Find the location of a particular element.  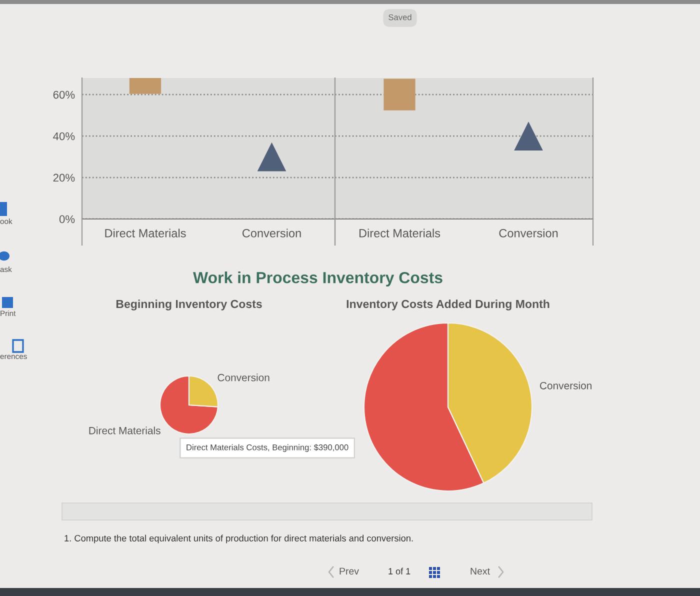

text: 1 of 1 is located at coordinates (399, 571).